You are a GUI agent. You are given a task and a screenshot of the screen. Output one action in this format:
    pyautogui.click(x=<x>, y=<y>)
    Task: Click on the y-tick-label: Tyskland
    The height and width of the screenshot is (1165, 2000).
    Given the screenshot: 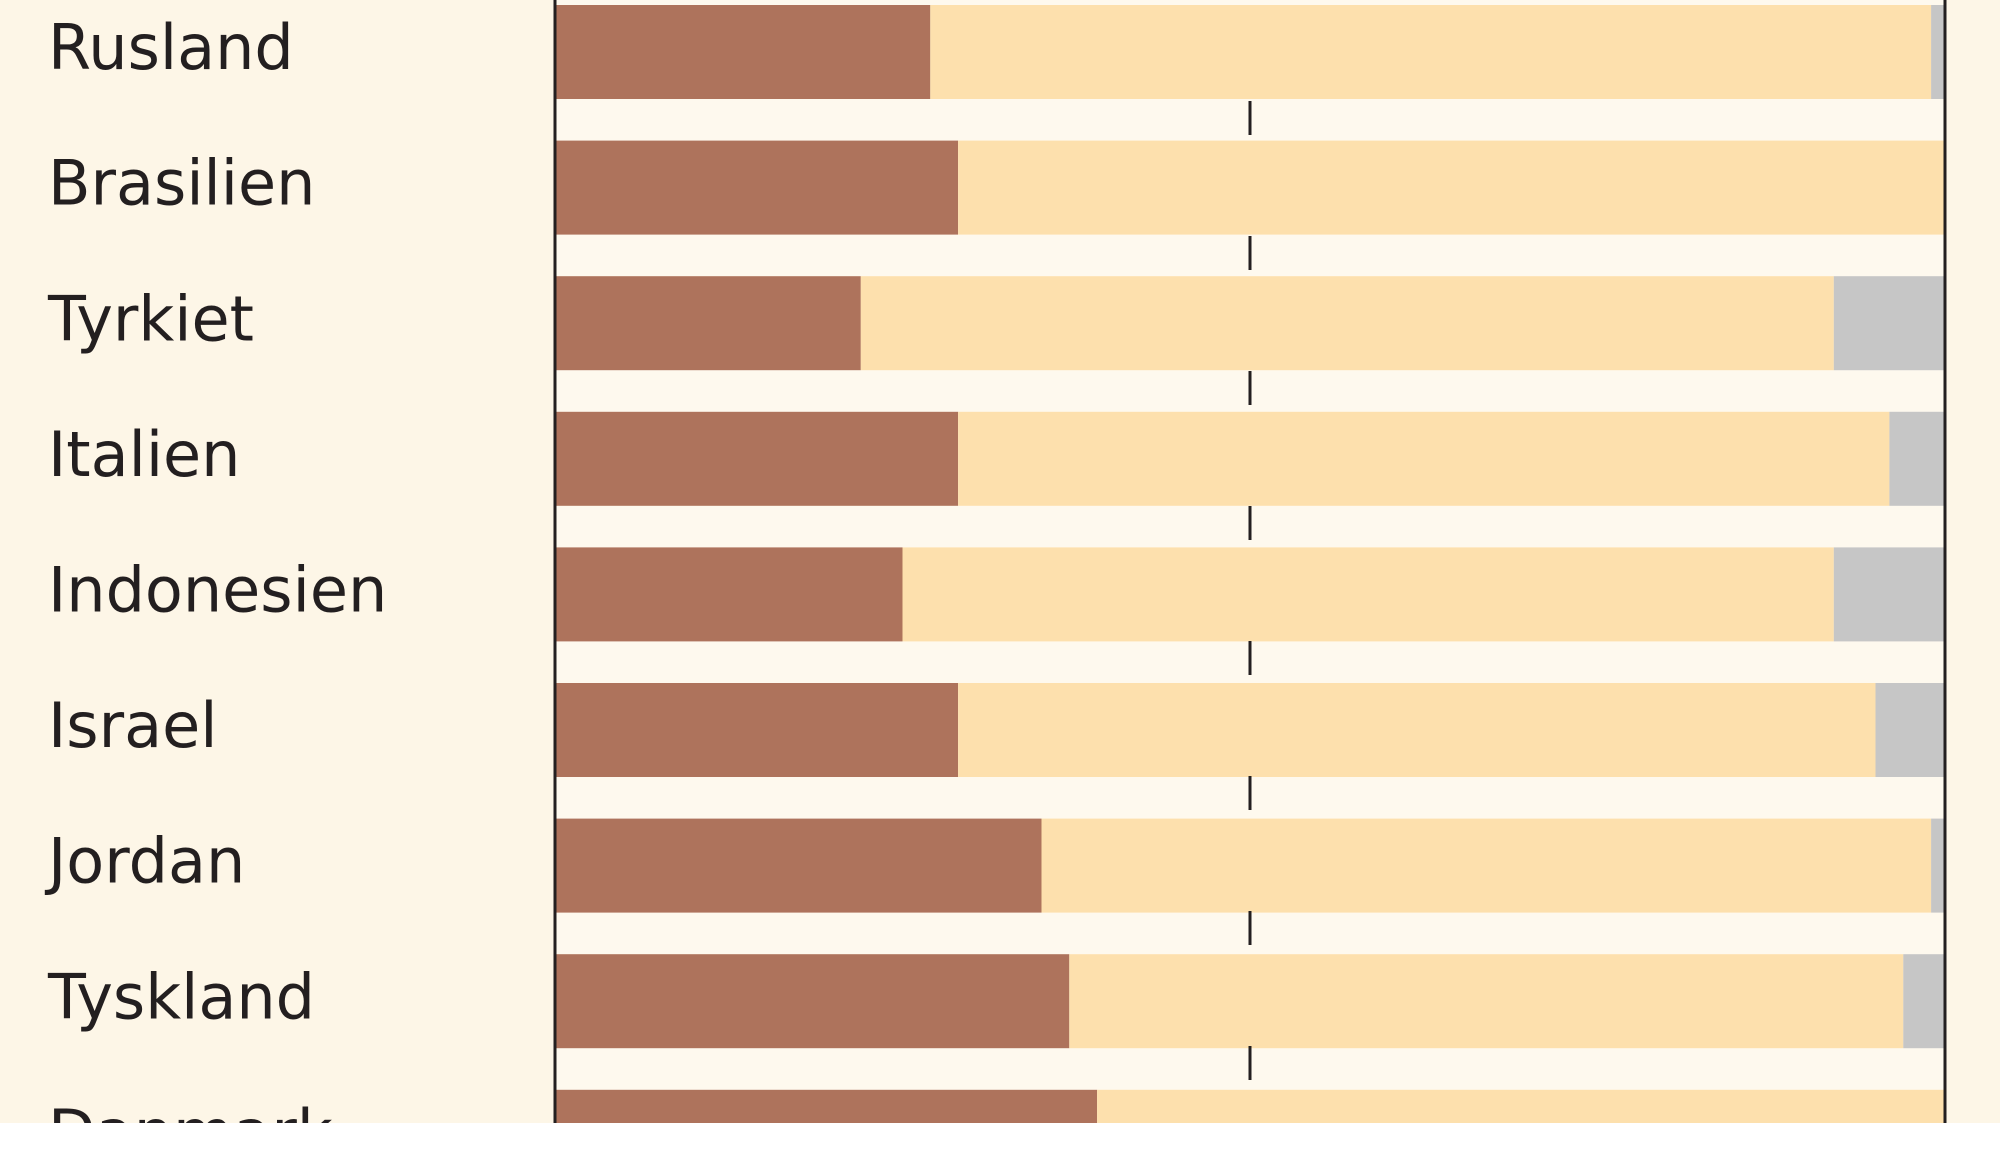 What is the action you would take?
    pyautogui.click(x=181, y=996)
    